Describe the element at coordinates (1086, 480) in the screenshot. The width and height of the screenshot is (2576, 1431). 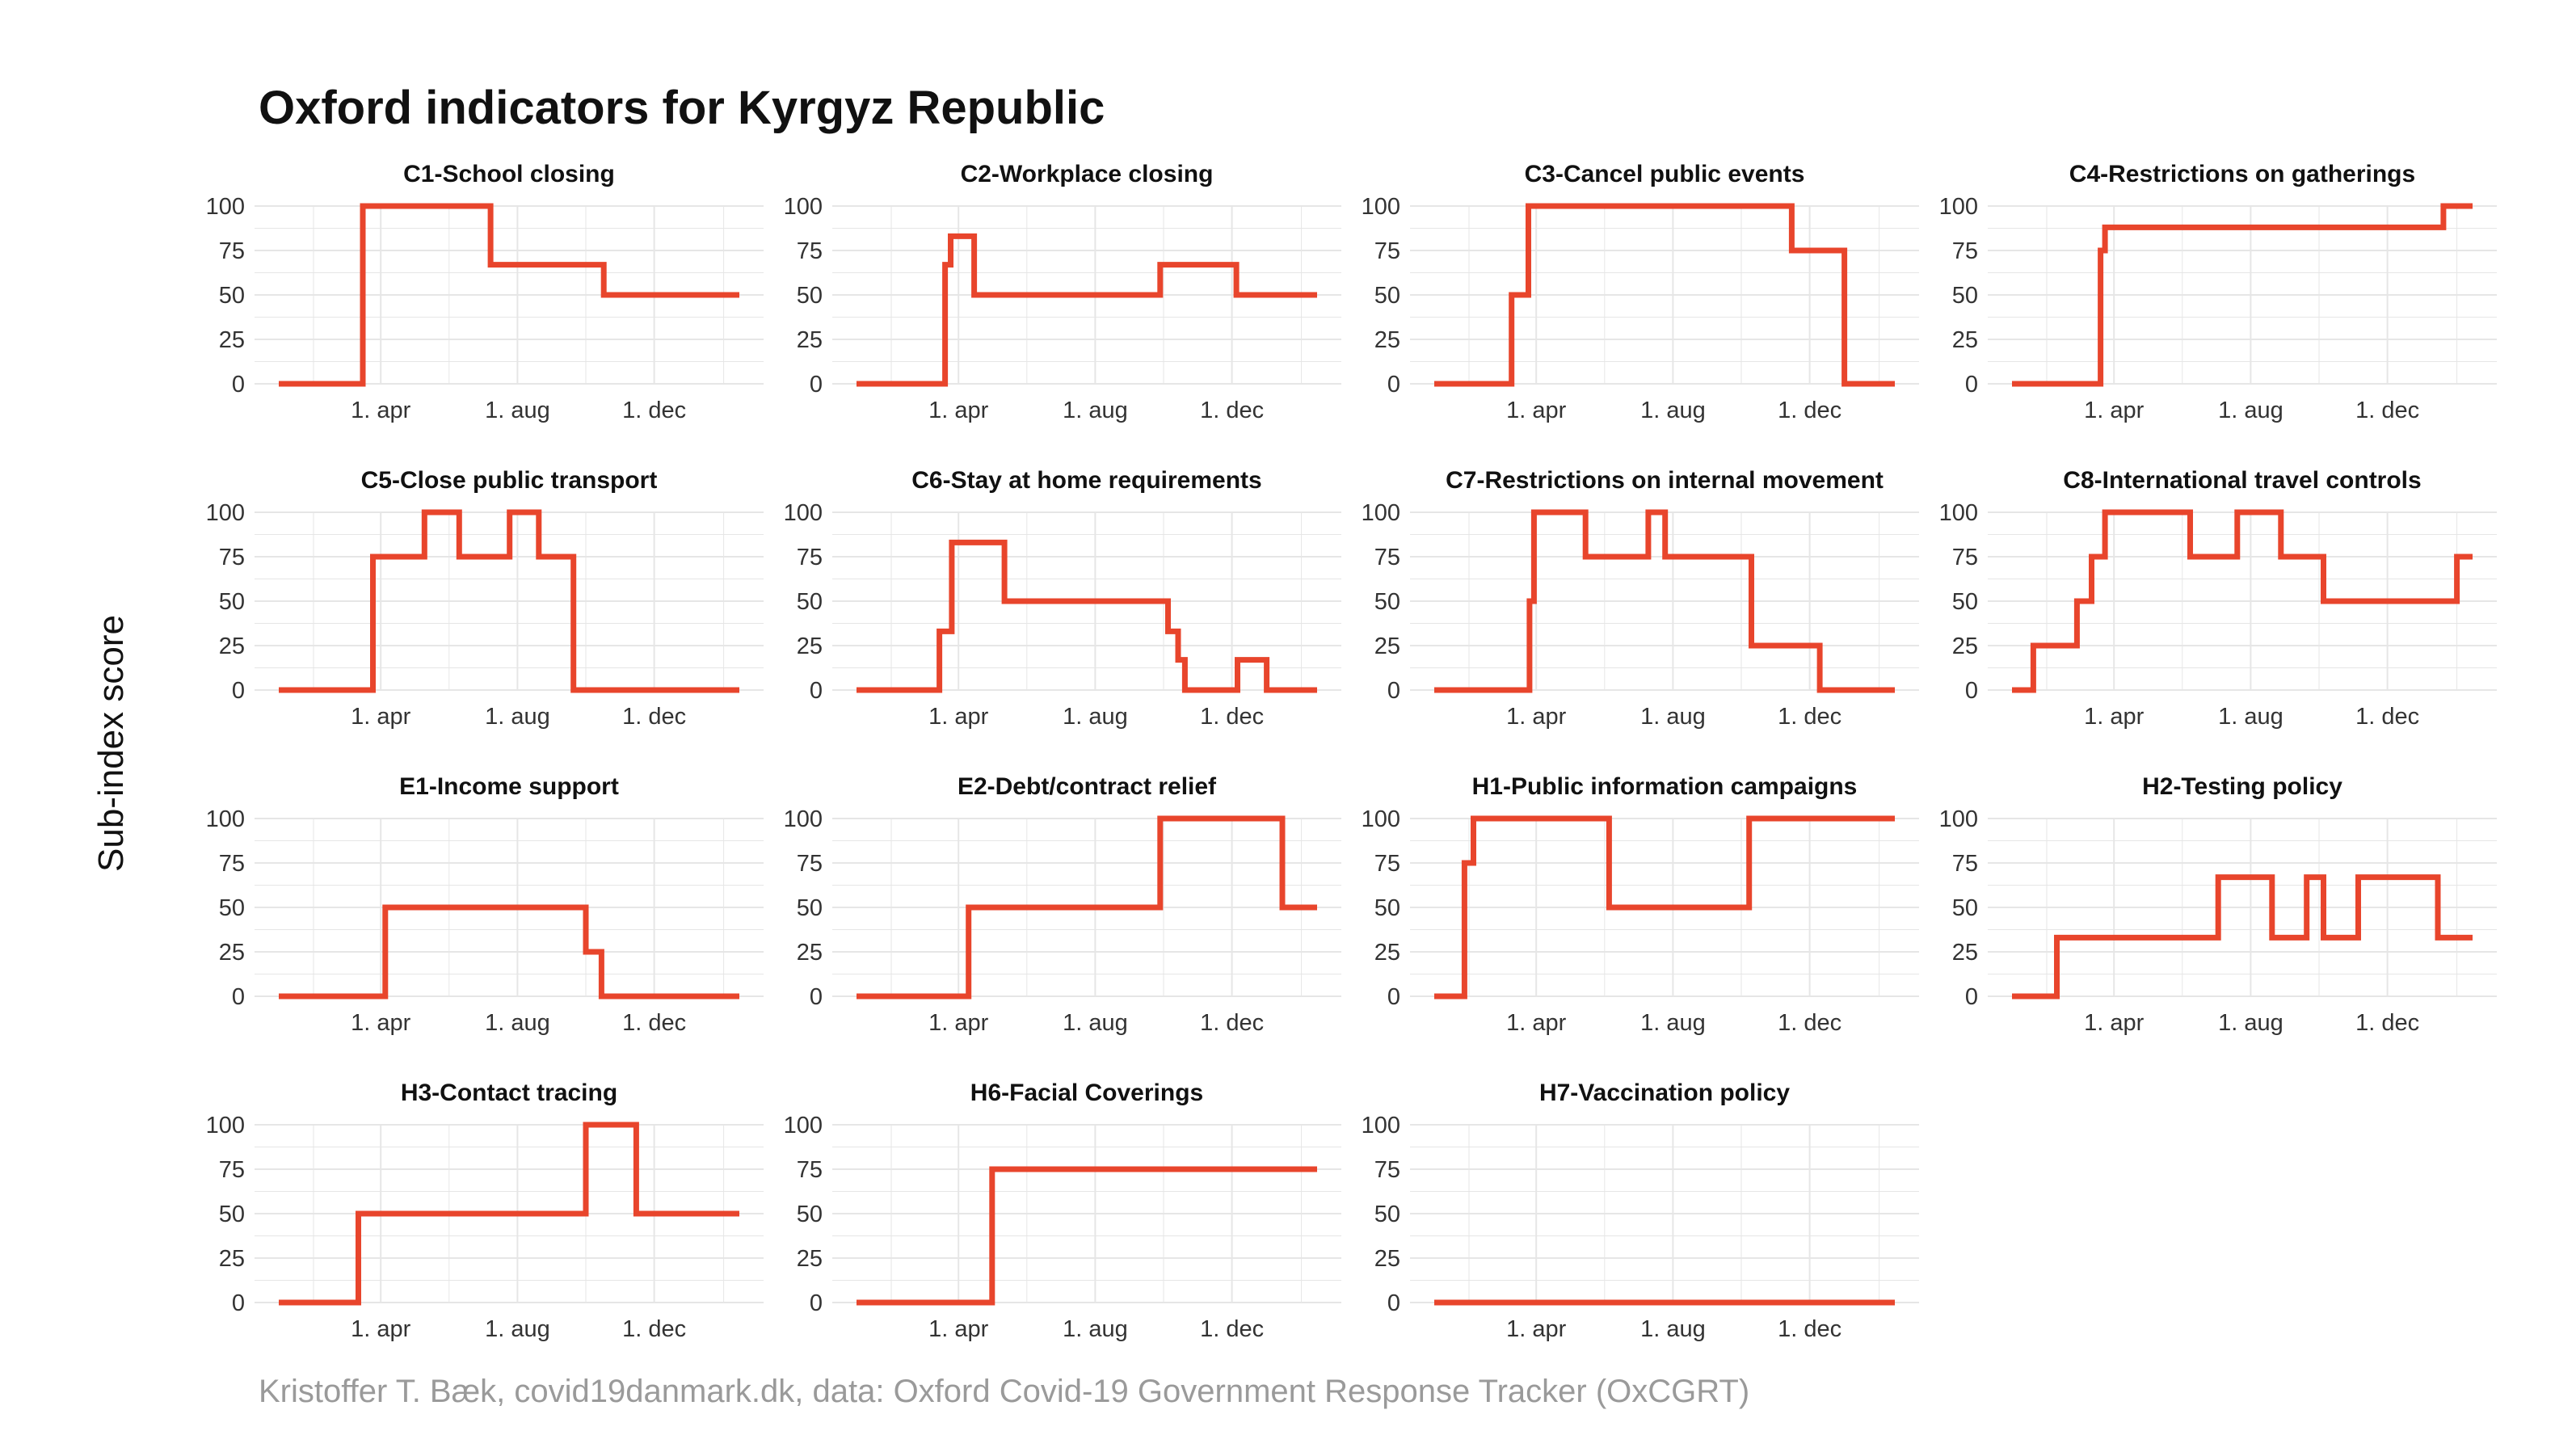
I see `panel-title: C6-Stay at home requirements` at that location.